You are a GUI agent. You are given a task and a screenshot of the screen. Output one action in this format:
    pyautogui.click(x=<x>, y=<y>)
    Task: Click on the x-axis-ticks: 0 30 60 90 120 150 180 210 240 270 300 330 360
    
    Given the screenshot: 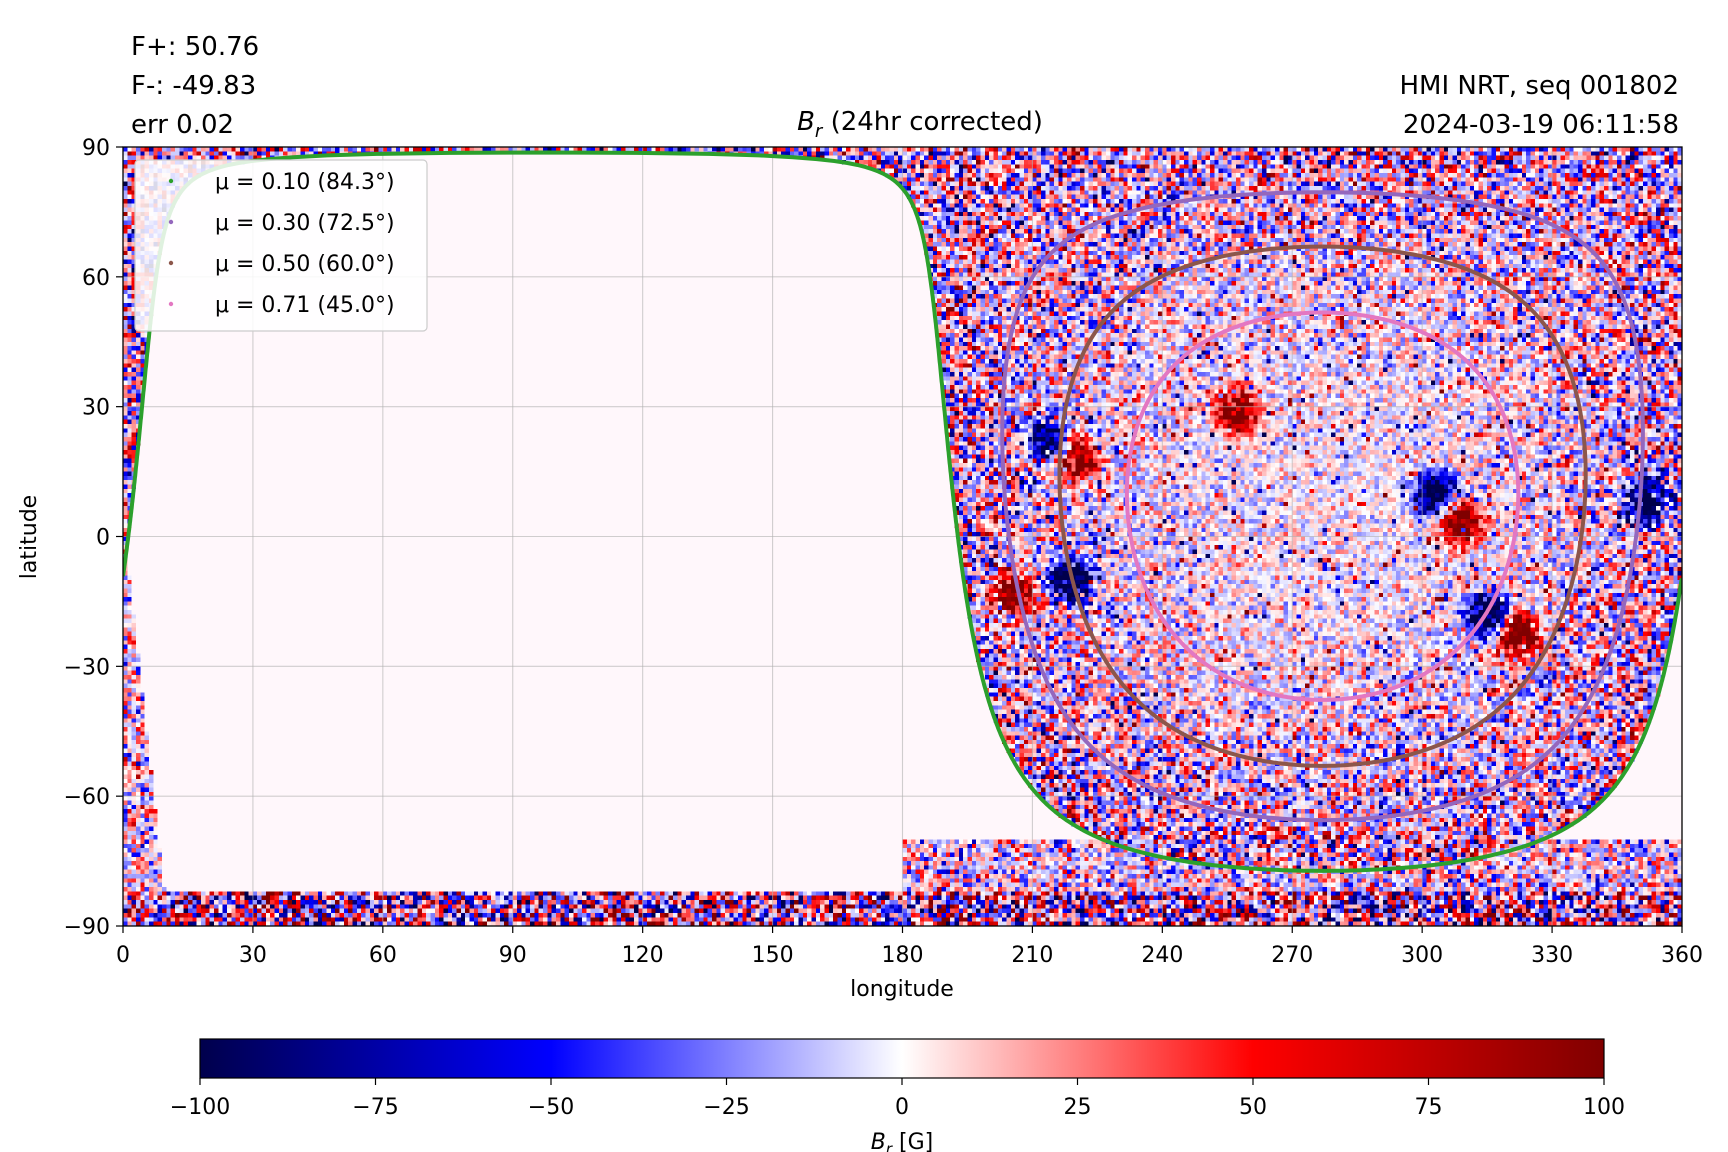 What is the action you would take?
    pyautogui.click(x=909, y=947)
    